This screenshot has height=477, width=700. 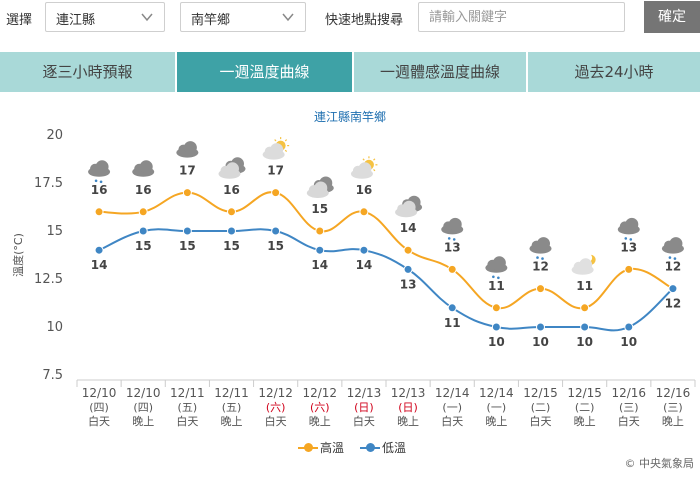 What do you see at coordinates (308, 447) in the screenshot?
I see `legend-high-marker` at bounding box center [308, 447].